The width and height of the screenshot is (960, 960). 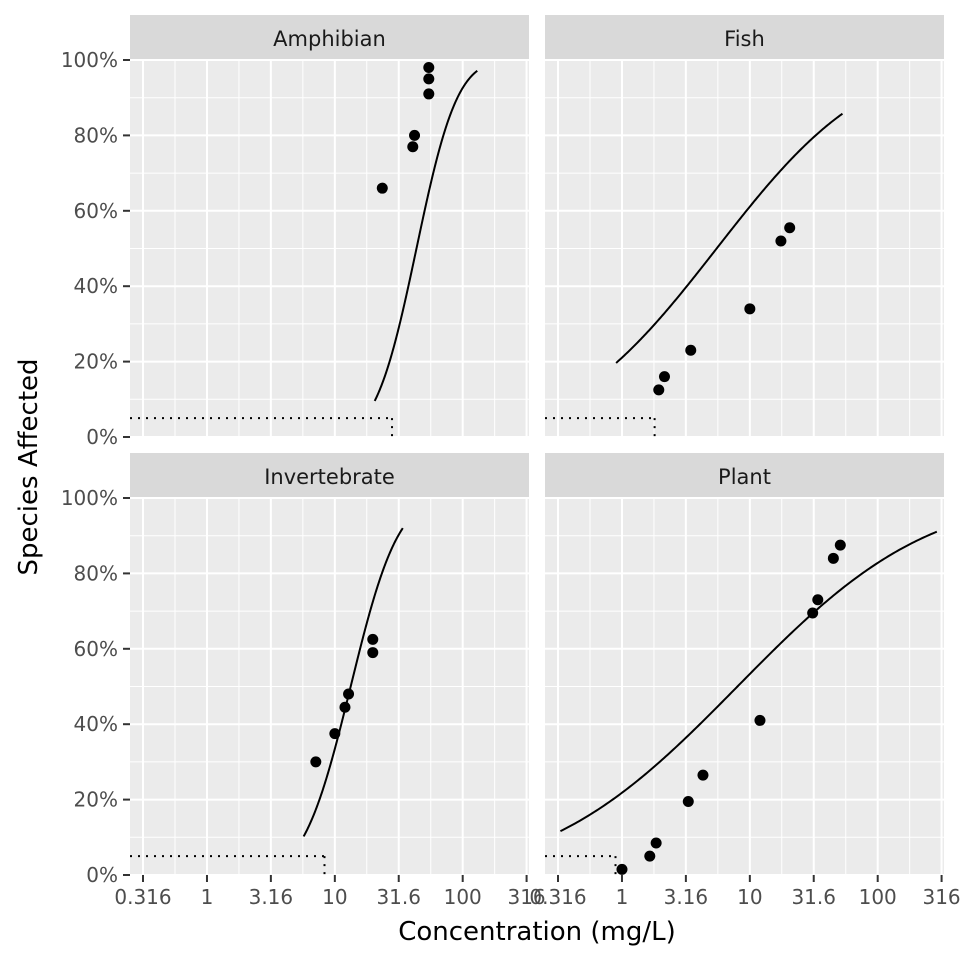 What do you see at coordinates (729, 238) in the screenshot?
I see `fitted-curve-fish` at bounding box center [729, 238].